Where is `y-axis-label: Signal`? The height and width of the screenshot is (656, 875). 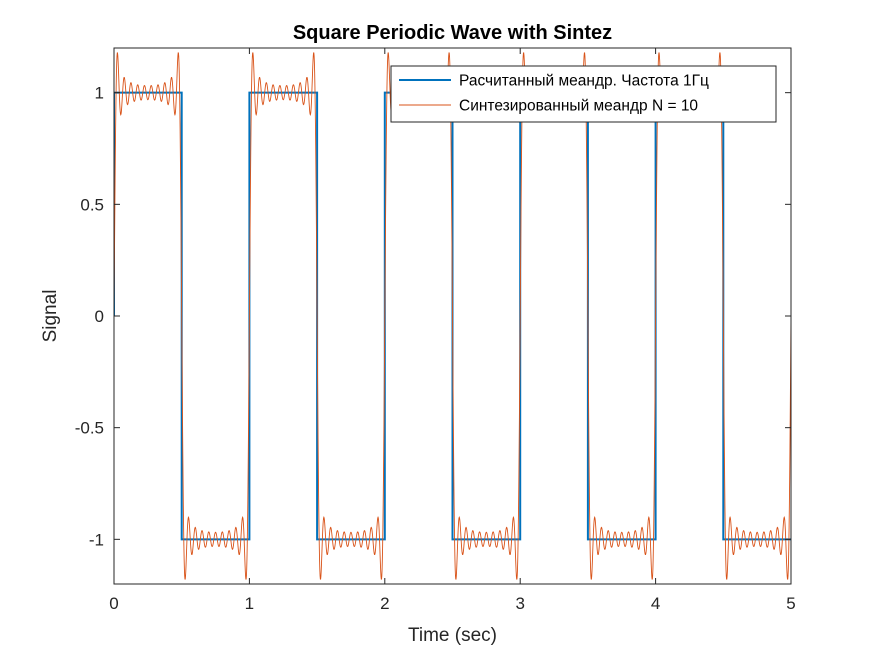 y-axis-label: Signal is located at coordinates (50, 316).